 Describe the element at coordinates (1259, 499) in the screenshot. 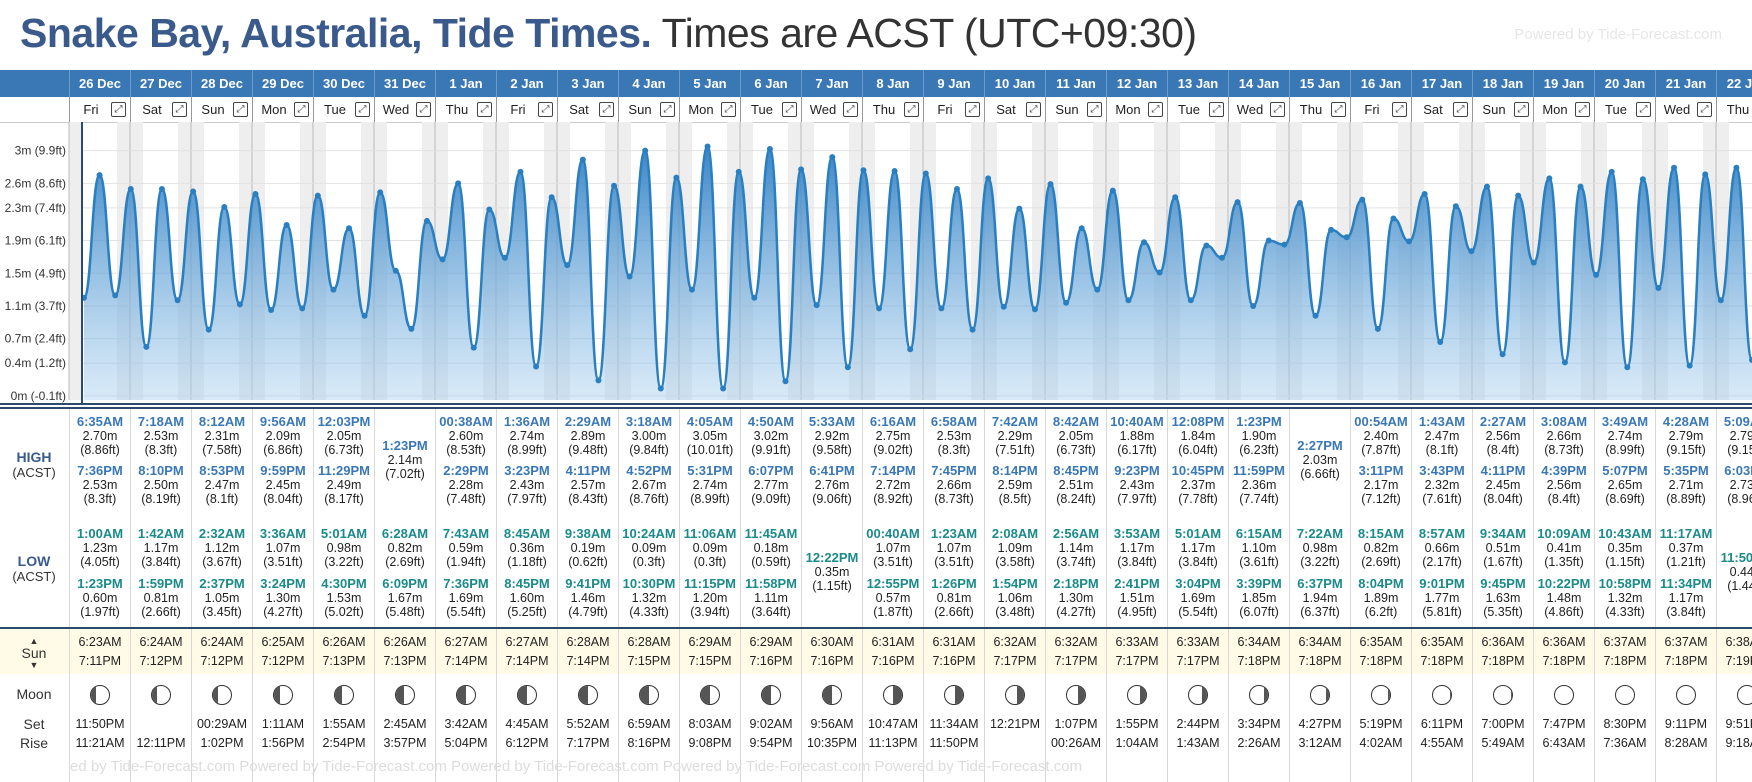

I see `high-tide-height-ft: (7.74ft)` at that location.